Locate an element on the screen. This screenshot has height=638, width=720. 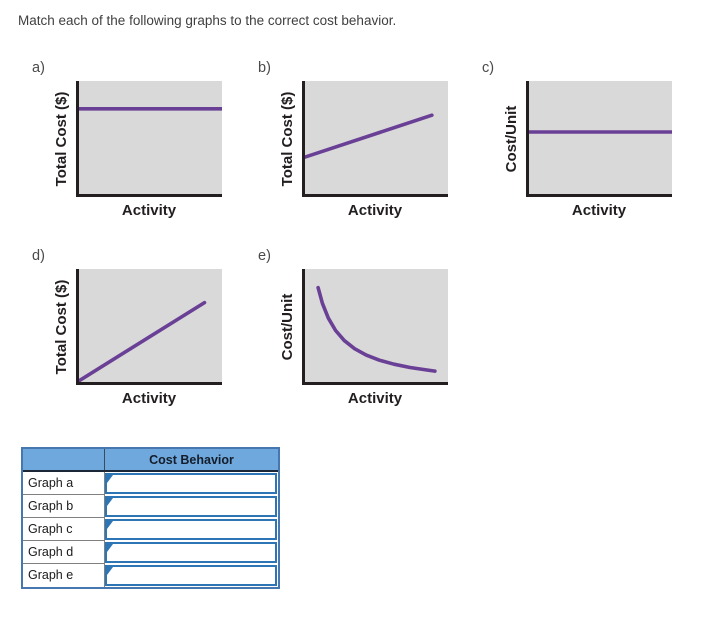
answer-table: Cost Behavior Graph a Graph b Graph c Gr is located at coordinates (150, 518).